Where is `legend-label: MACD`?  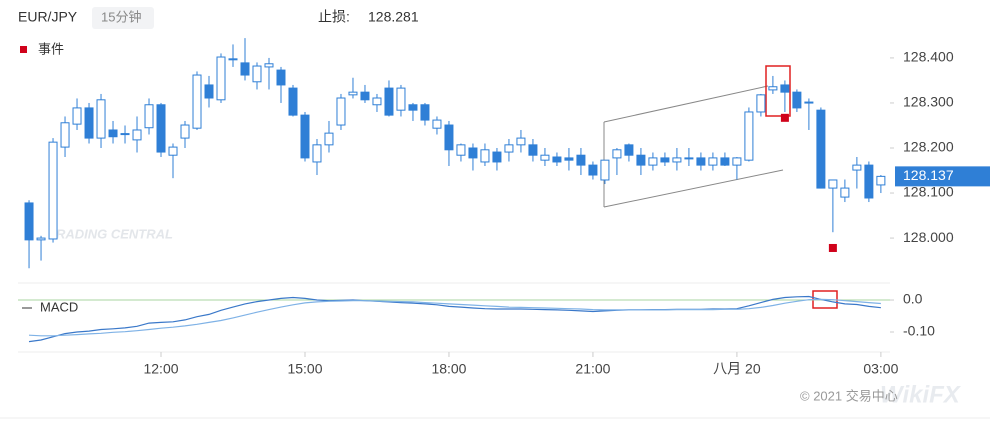
legend-label: MACD is located at coordinates (59, 306).